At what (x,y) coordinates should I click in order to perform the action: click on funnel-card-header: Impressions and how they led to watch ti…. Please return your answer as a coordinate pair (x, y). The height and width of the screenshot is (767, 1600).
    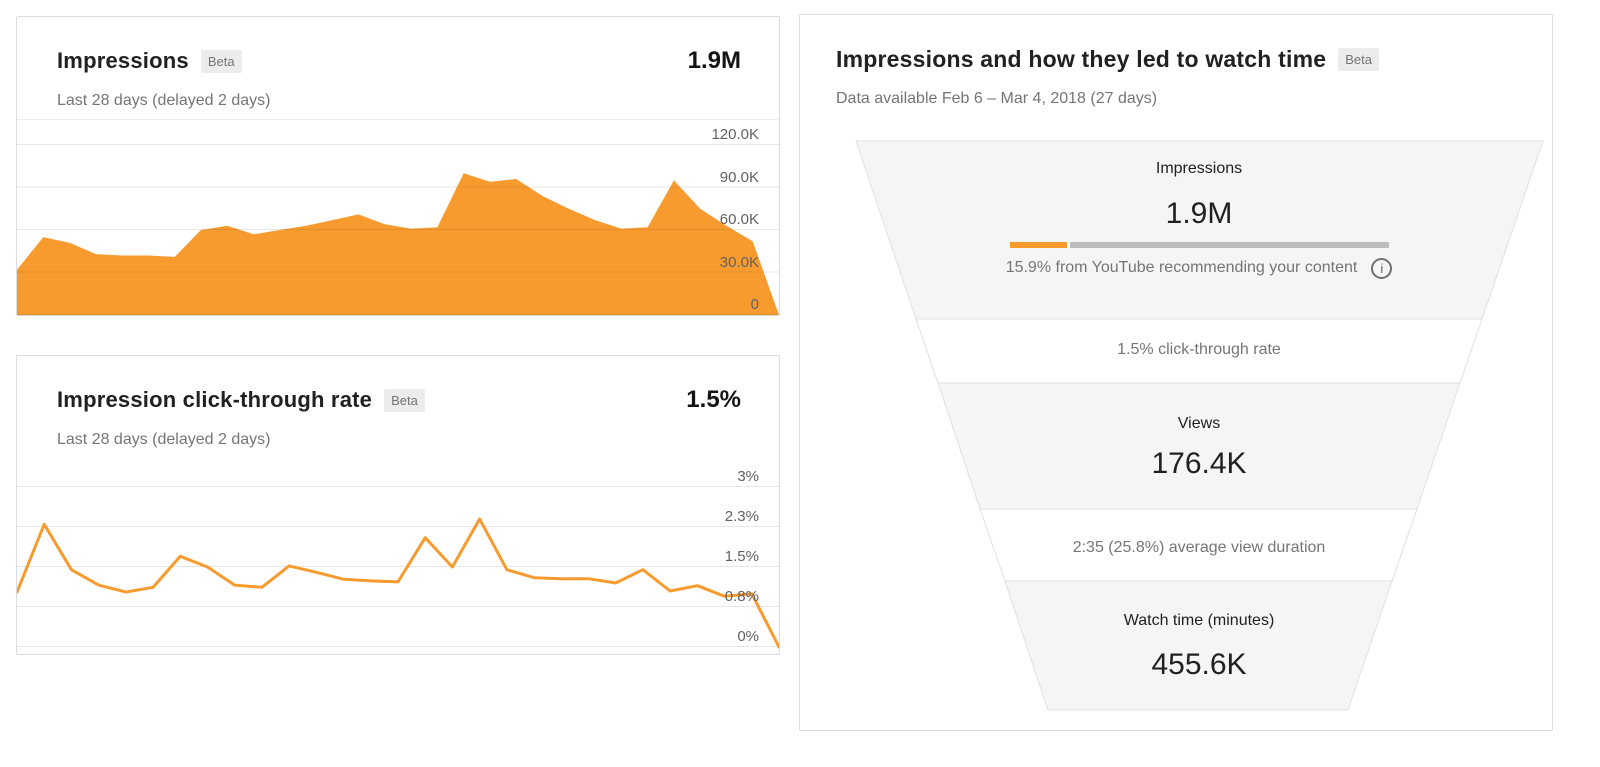
    Looking at the image, I should click on (1107, 59).